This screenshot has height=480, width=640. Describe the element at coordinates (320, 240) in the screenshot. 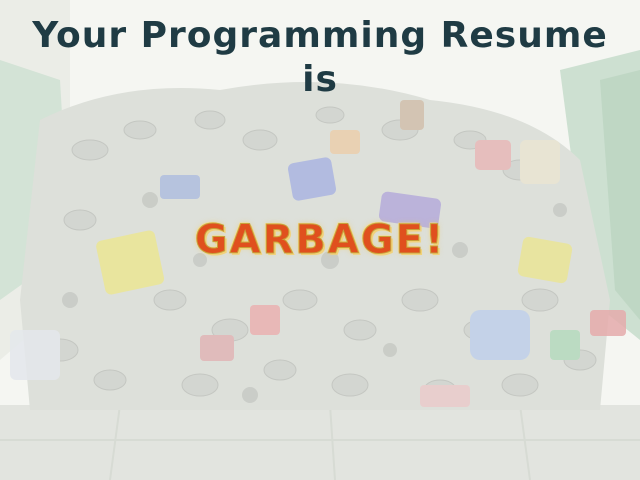

I see `punchline-text: GARBAGE!` at that location.